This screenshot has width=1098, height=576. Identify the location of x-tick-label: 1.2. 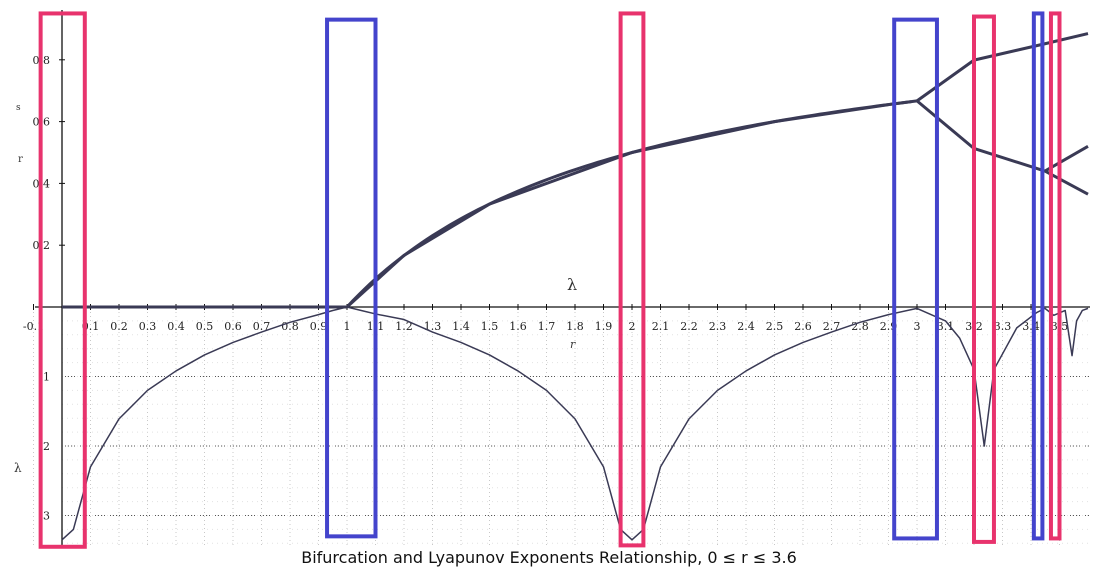
(404, 326).